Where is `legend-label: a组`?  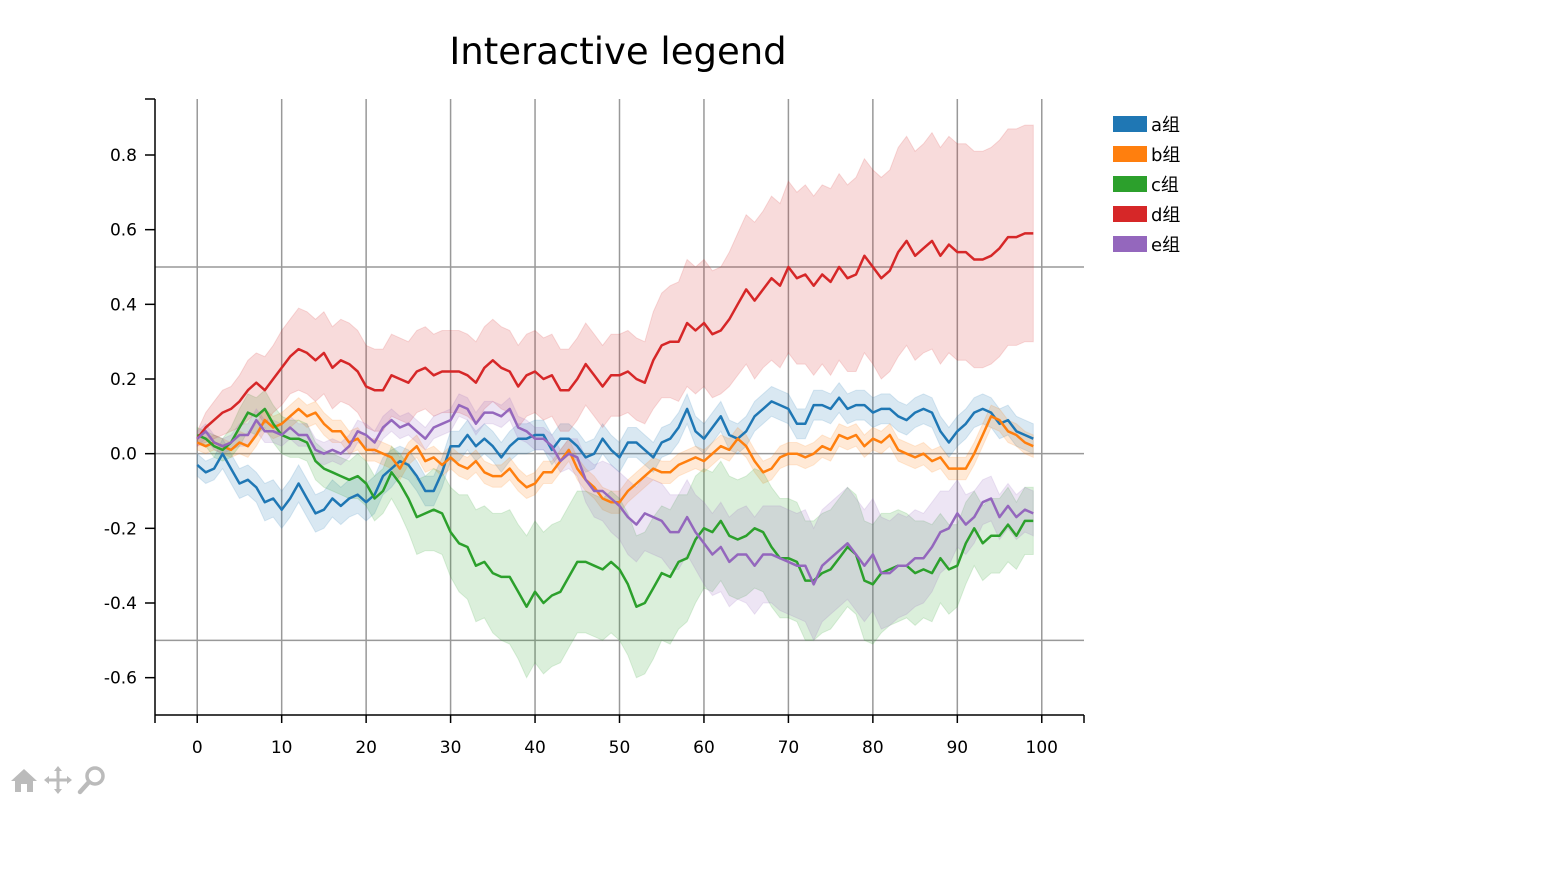
legend-label: a组 is located at coordinates (1165, 125).